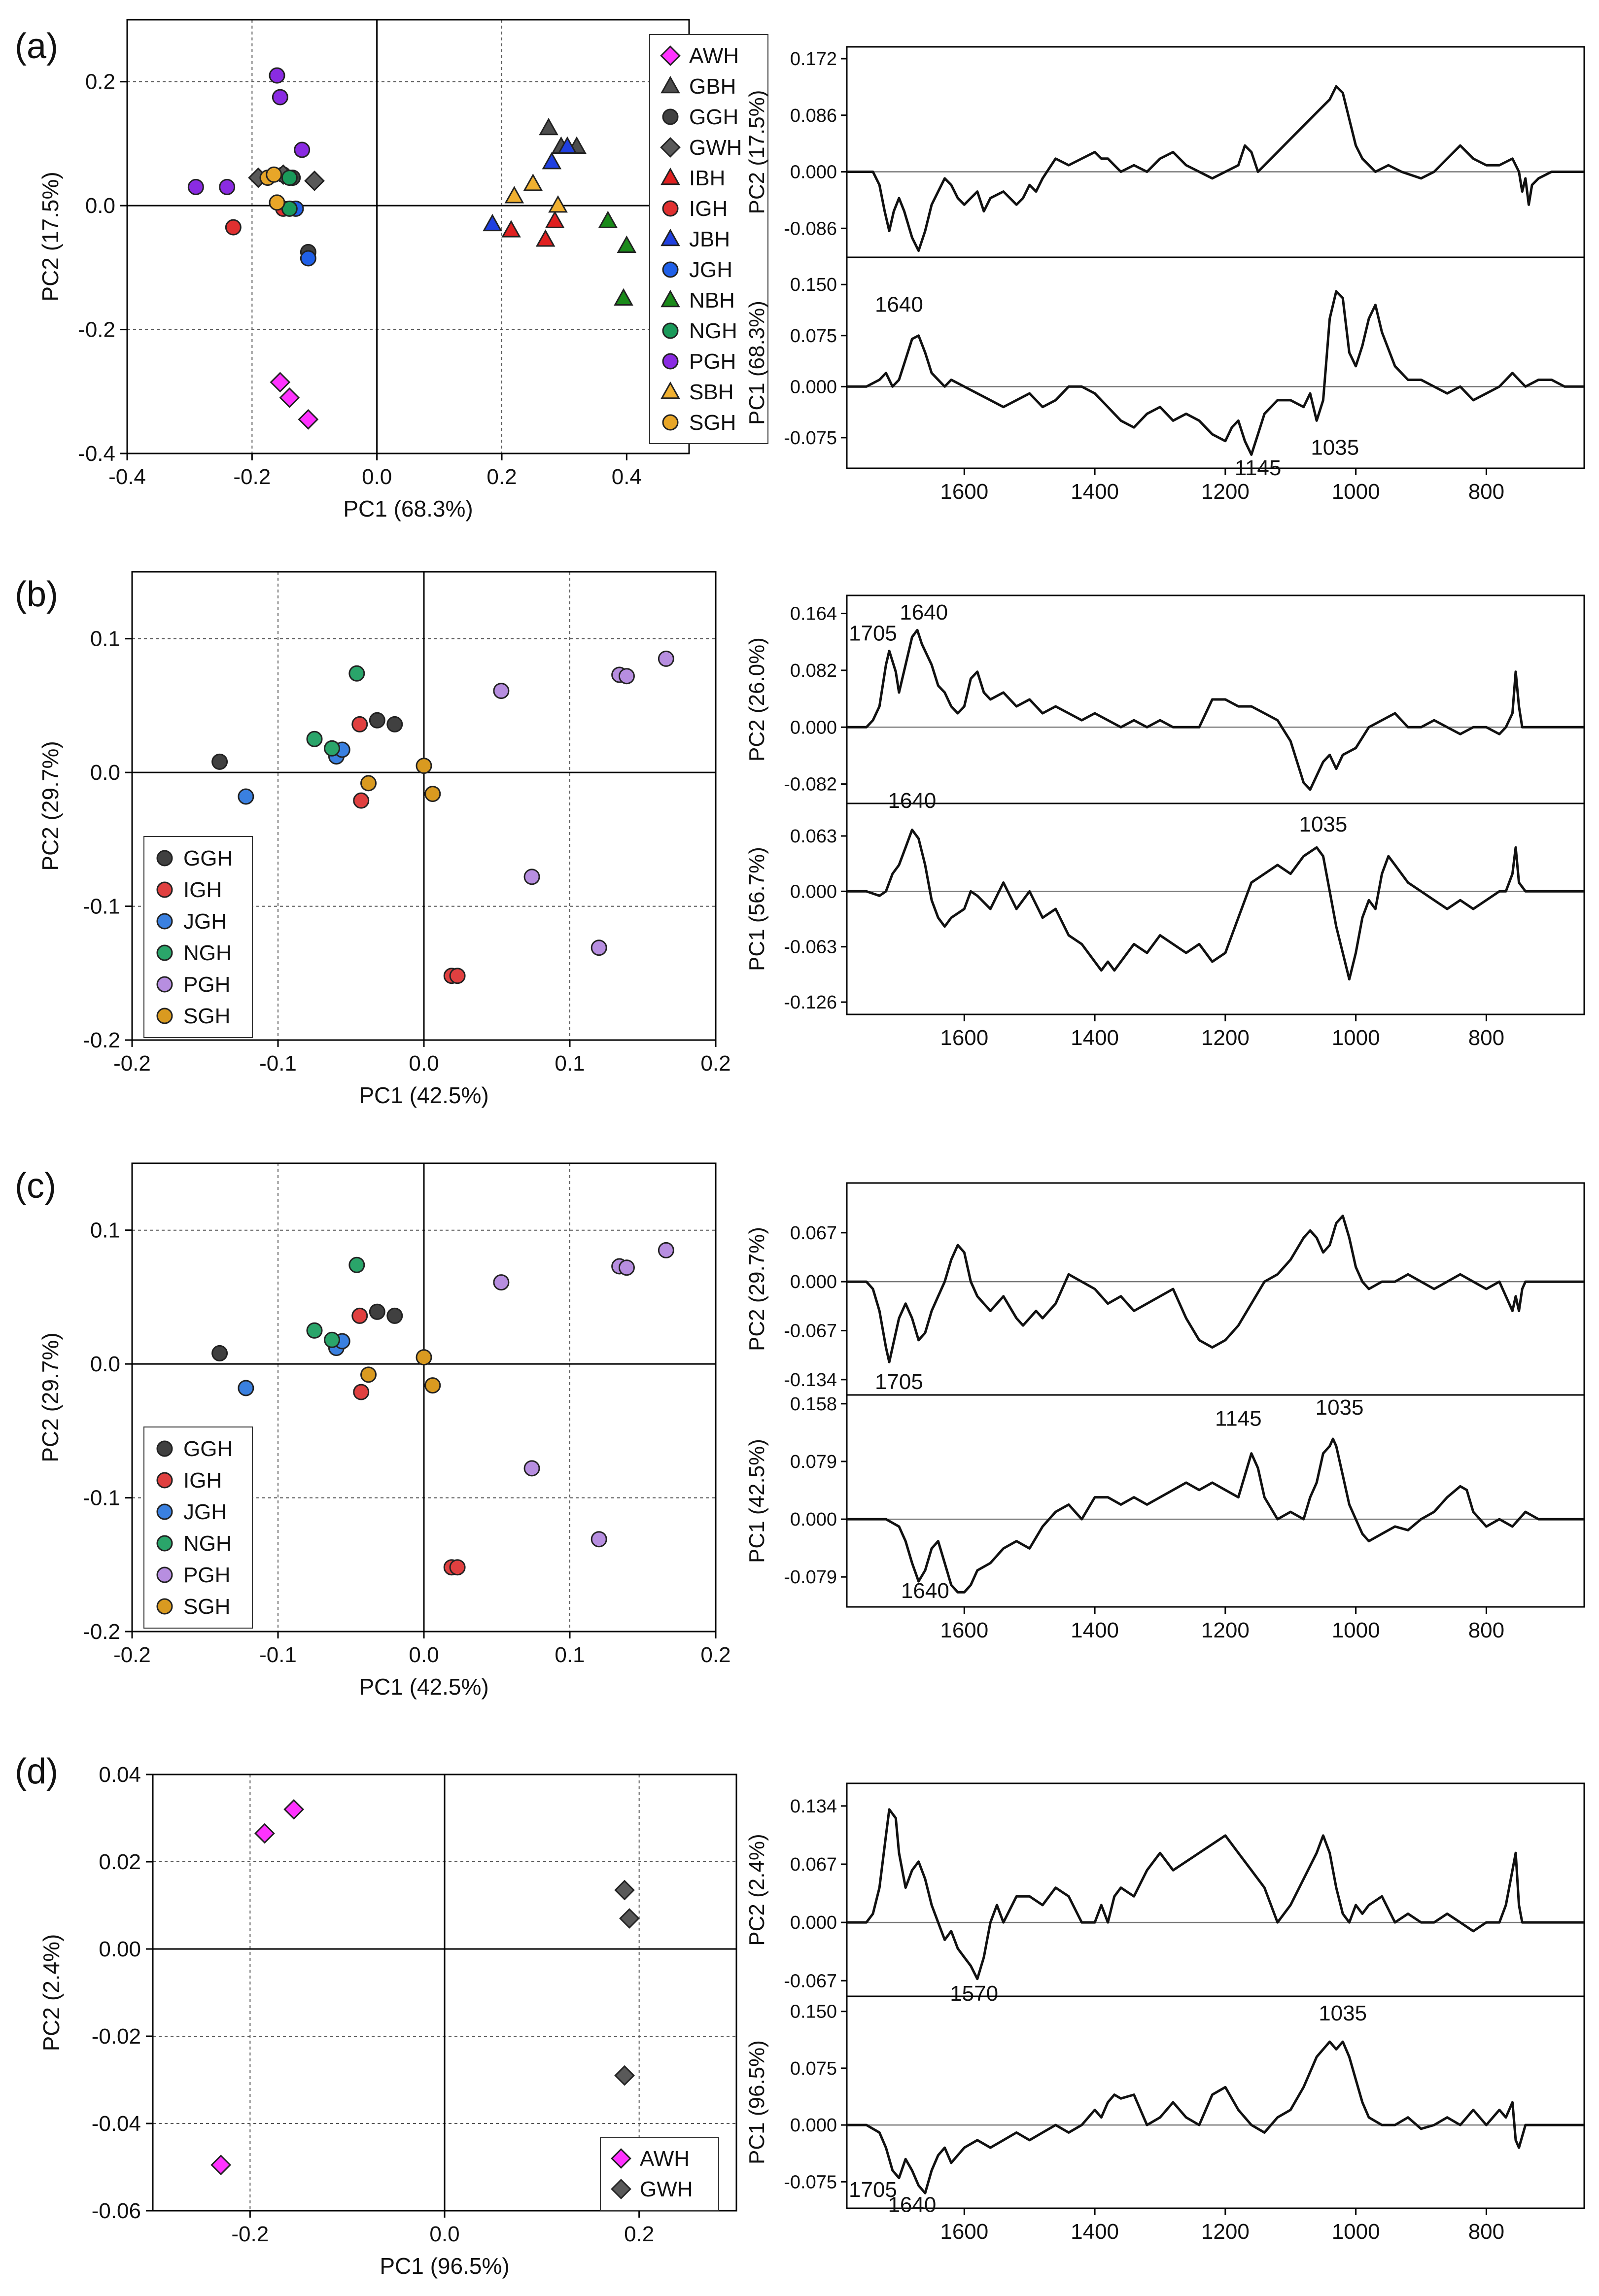  I want to click on legend-label: IGH, so click(202, 890).